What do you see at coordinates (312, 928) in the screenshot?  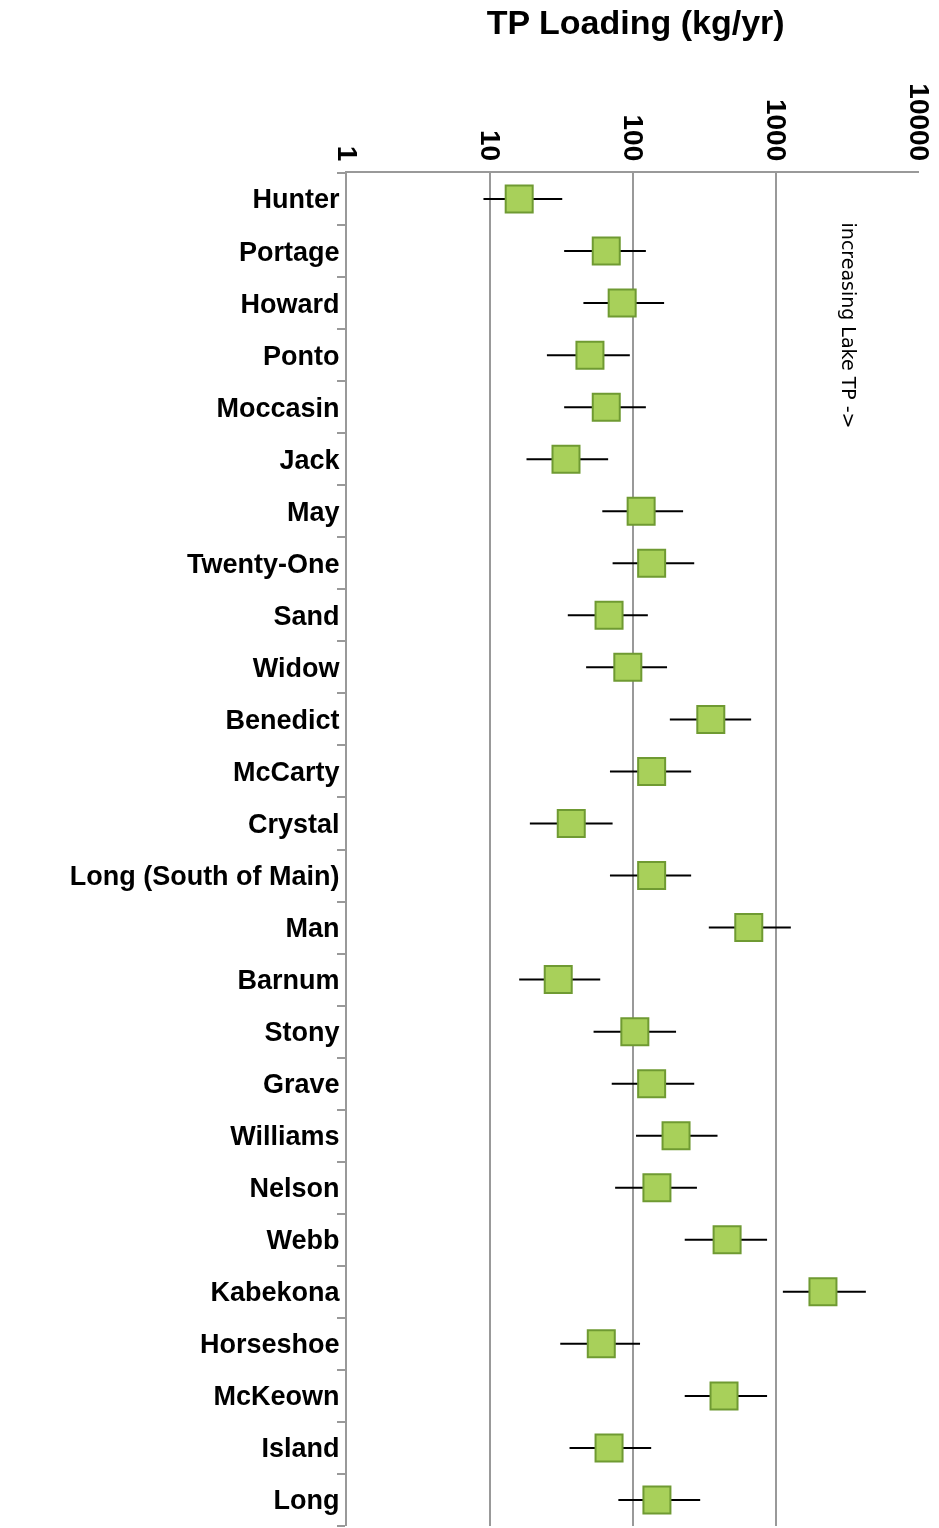 I see `y-tick-label: Man` at bounding box center [312, 928].